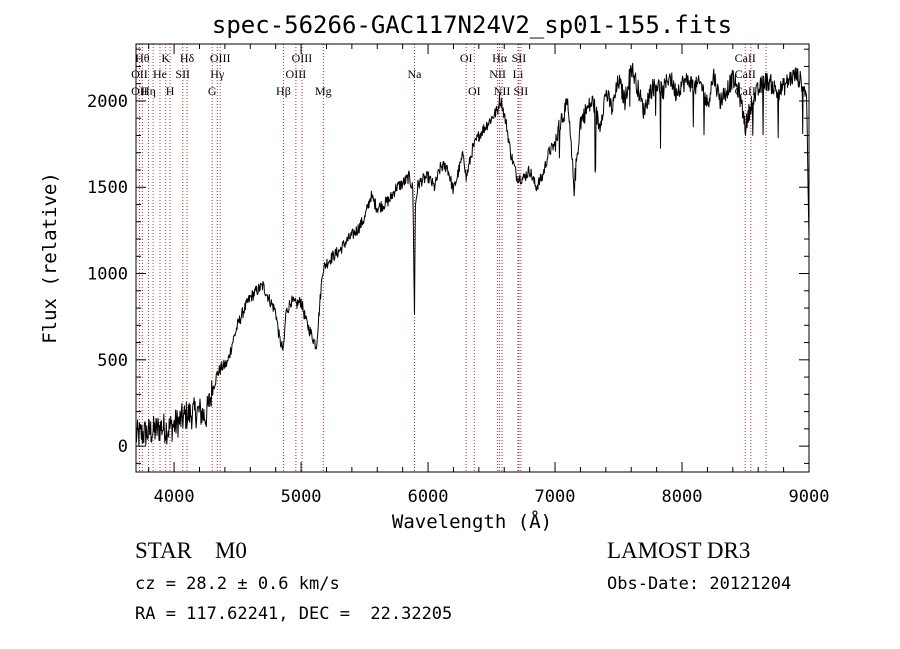  Describe the element at coordinates (123, 447) in the screenshot. I see `y-tick-label: 0` at that location.